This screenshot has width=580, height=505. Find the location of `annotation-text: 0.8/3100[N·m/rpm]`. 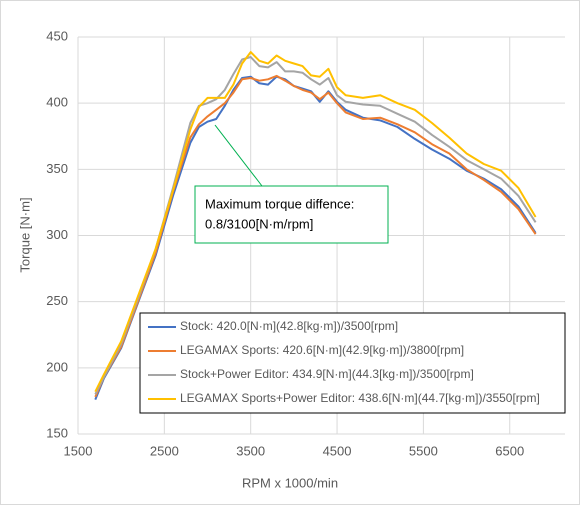

annotation-text: 0.8/3100[N·m/rpm] is located at coordinates (259, 223).